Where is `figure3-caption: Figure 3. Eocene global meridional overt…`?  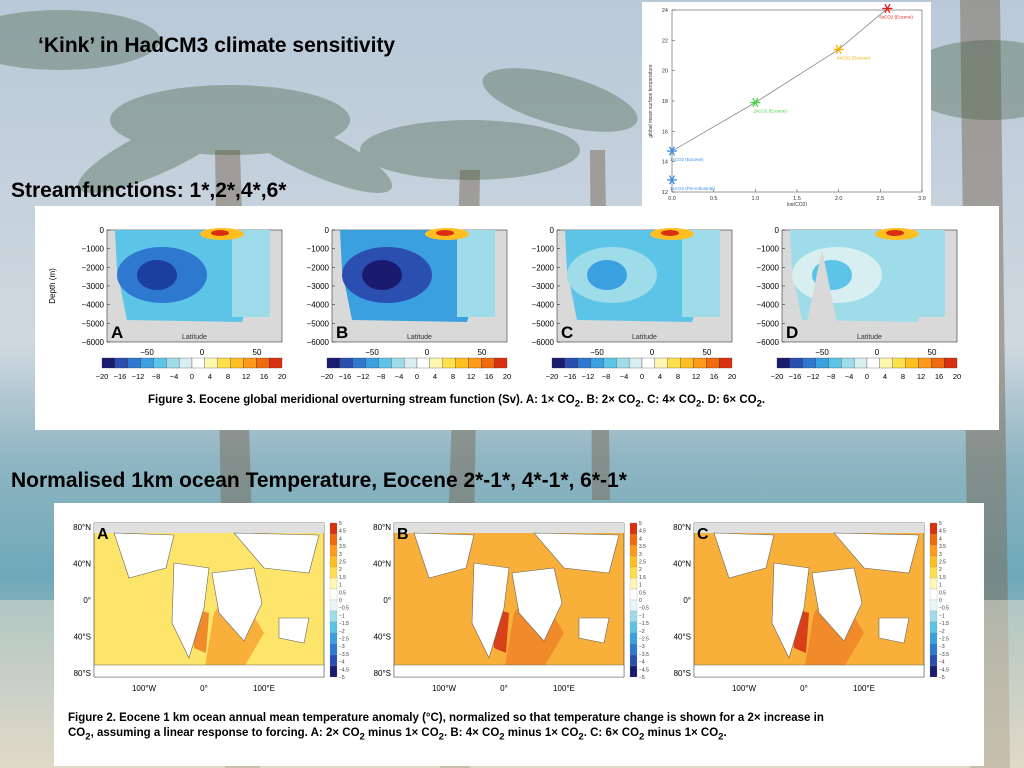
figure3-caption: Figure 3. Eocene global meridional overt… is located at coordinates (457, 402).